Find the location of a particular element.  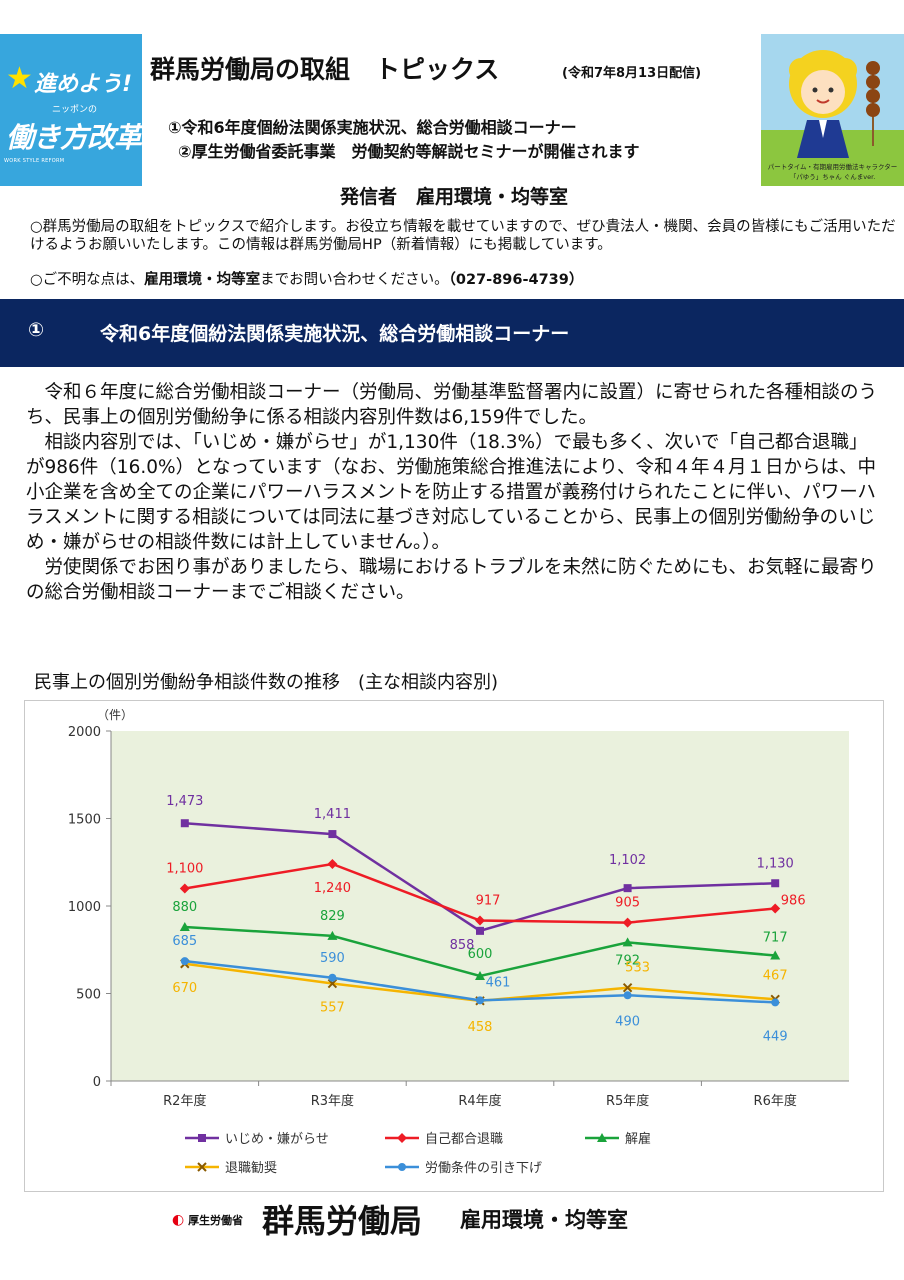

chart-caption: 民事上の個別労働紛争相談件数の推移 (主な相談内容別) is located at coordinates (266, 682).